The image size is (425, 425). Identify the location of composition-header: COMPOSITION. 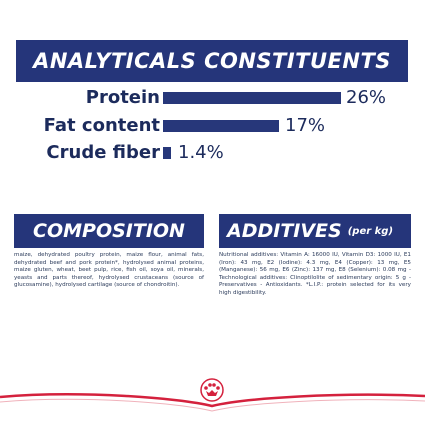
(109, 231).